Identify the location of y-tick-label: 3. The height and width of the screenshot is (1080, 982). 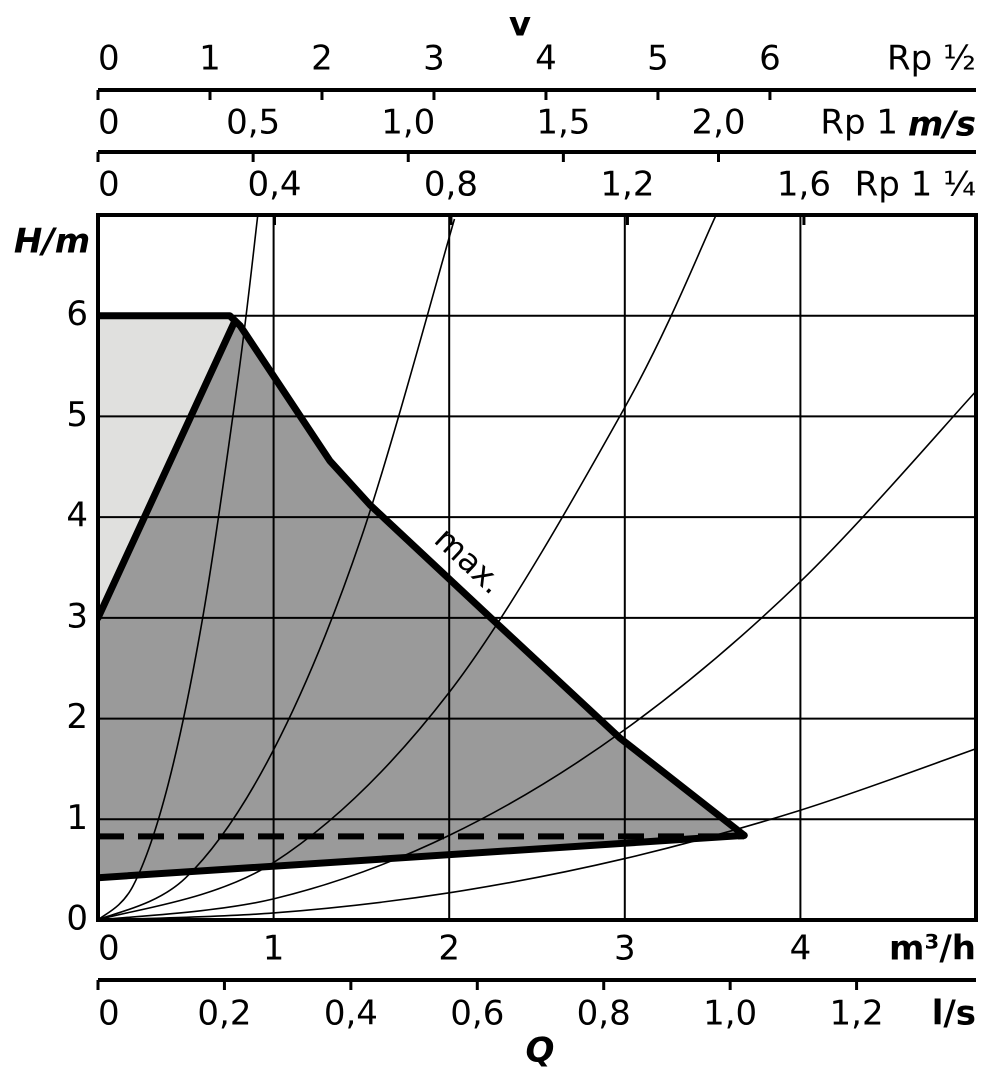
(77, 616).